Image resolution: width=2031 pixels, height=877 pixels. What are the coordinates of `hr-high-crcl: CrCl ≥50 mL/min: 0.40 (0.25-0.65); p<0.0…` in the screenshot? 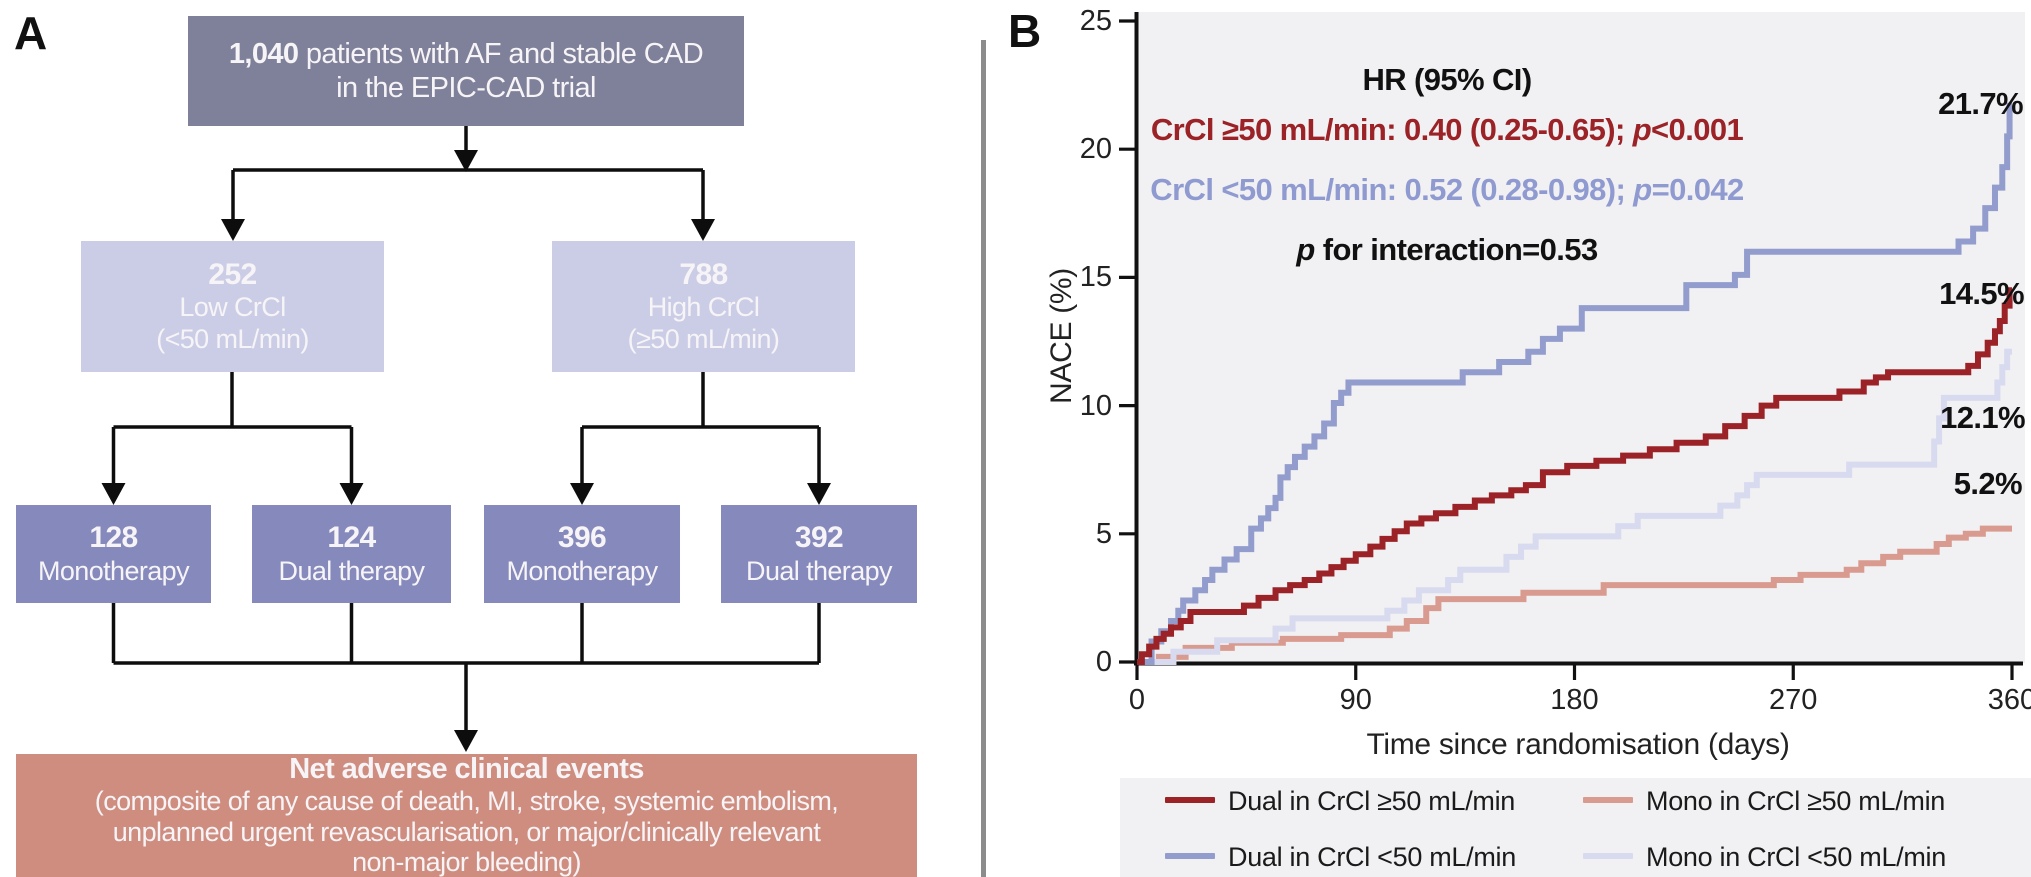 It's located at (1447, 129).